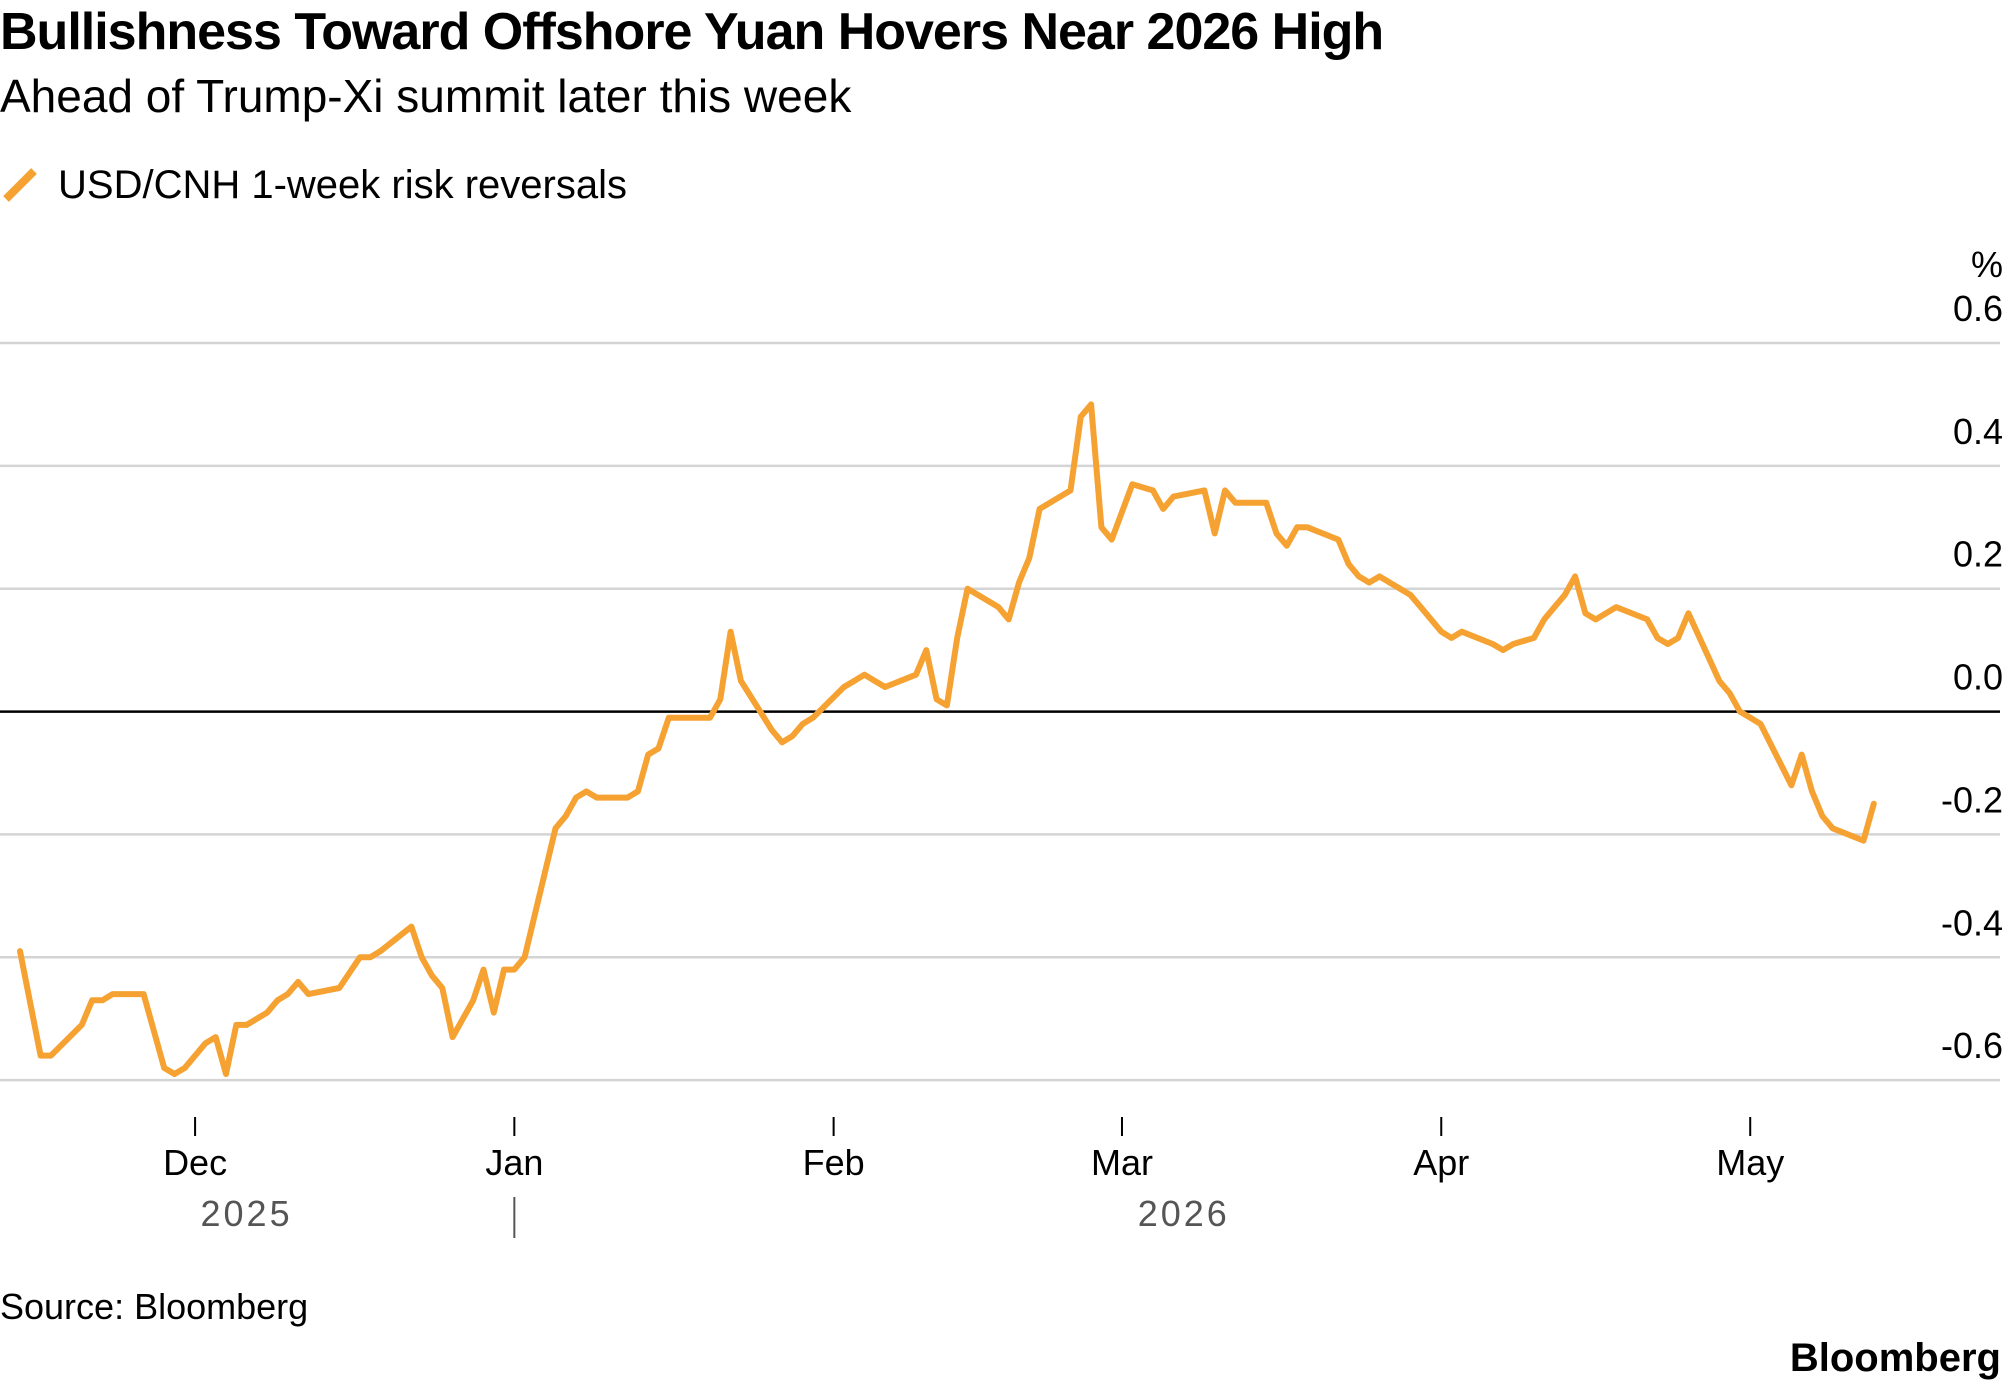  What do you see at coordinates (834, 1162) in the screenshot?
I see `x-tick-label: Feb` at bounding box center [834, 1162].